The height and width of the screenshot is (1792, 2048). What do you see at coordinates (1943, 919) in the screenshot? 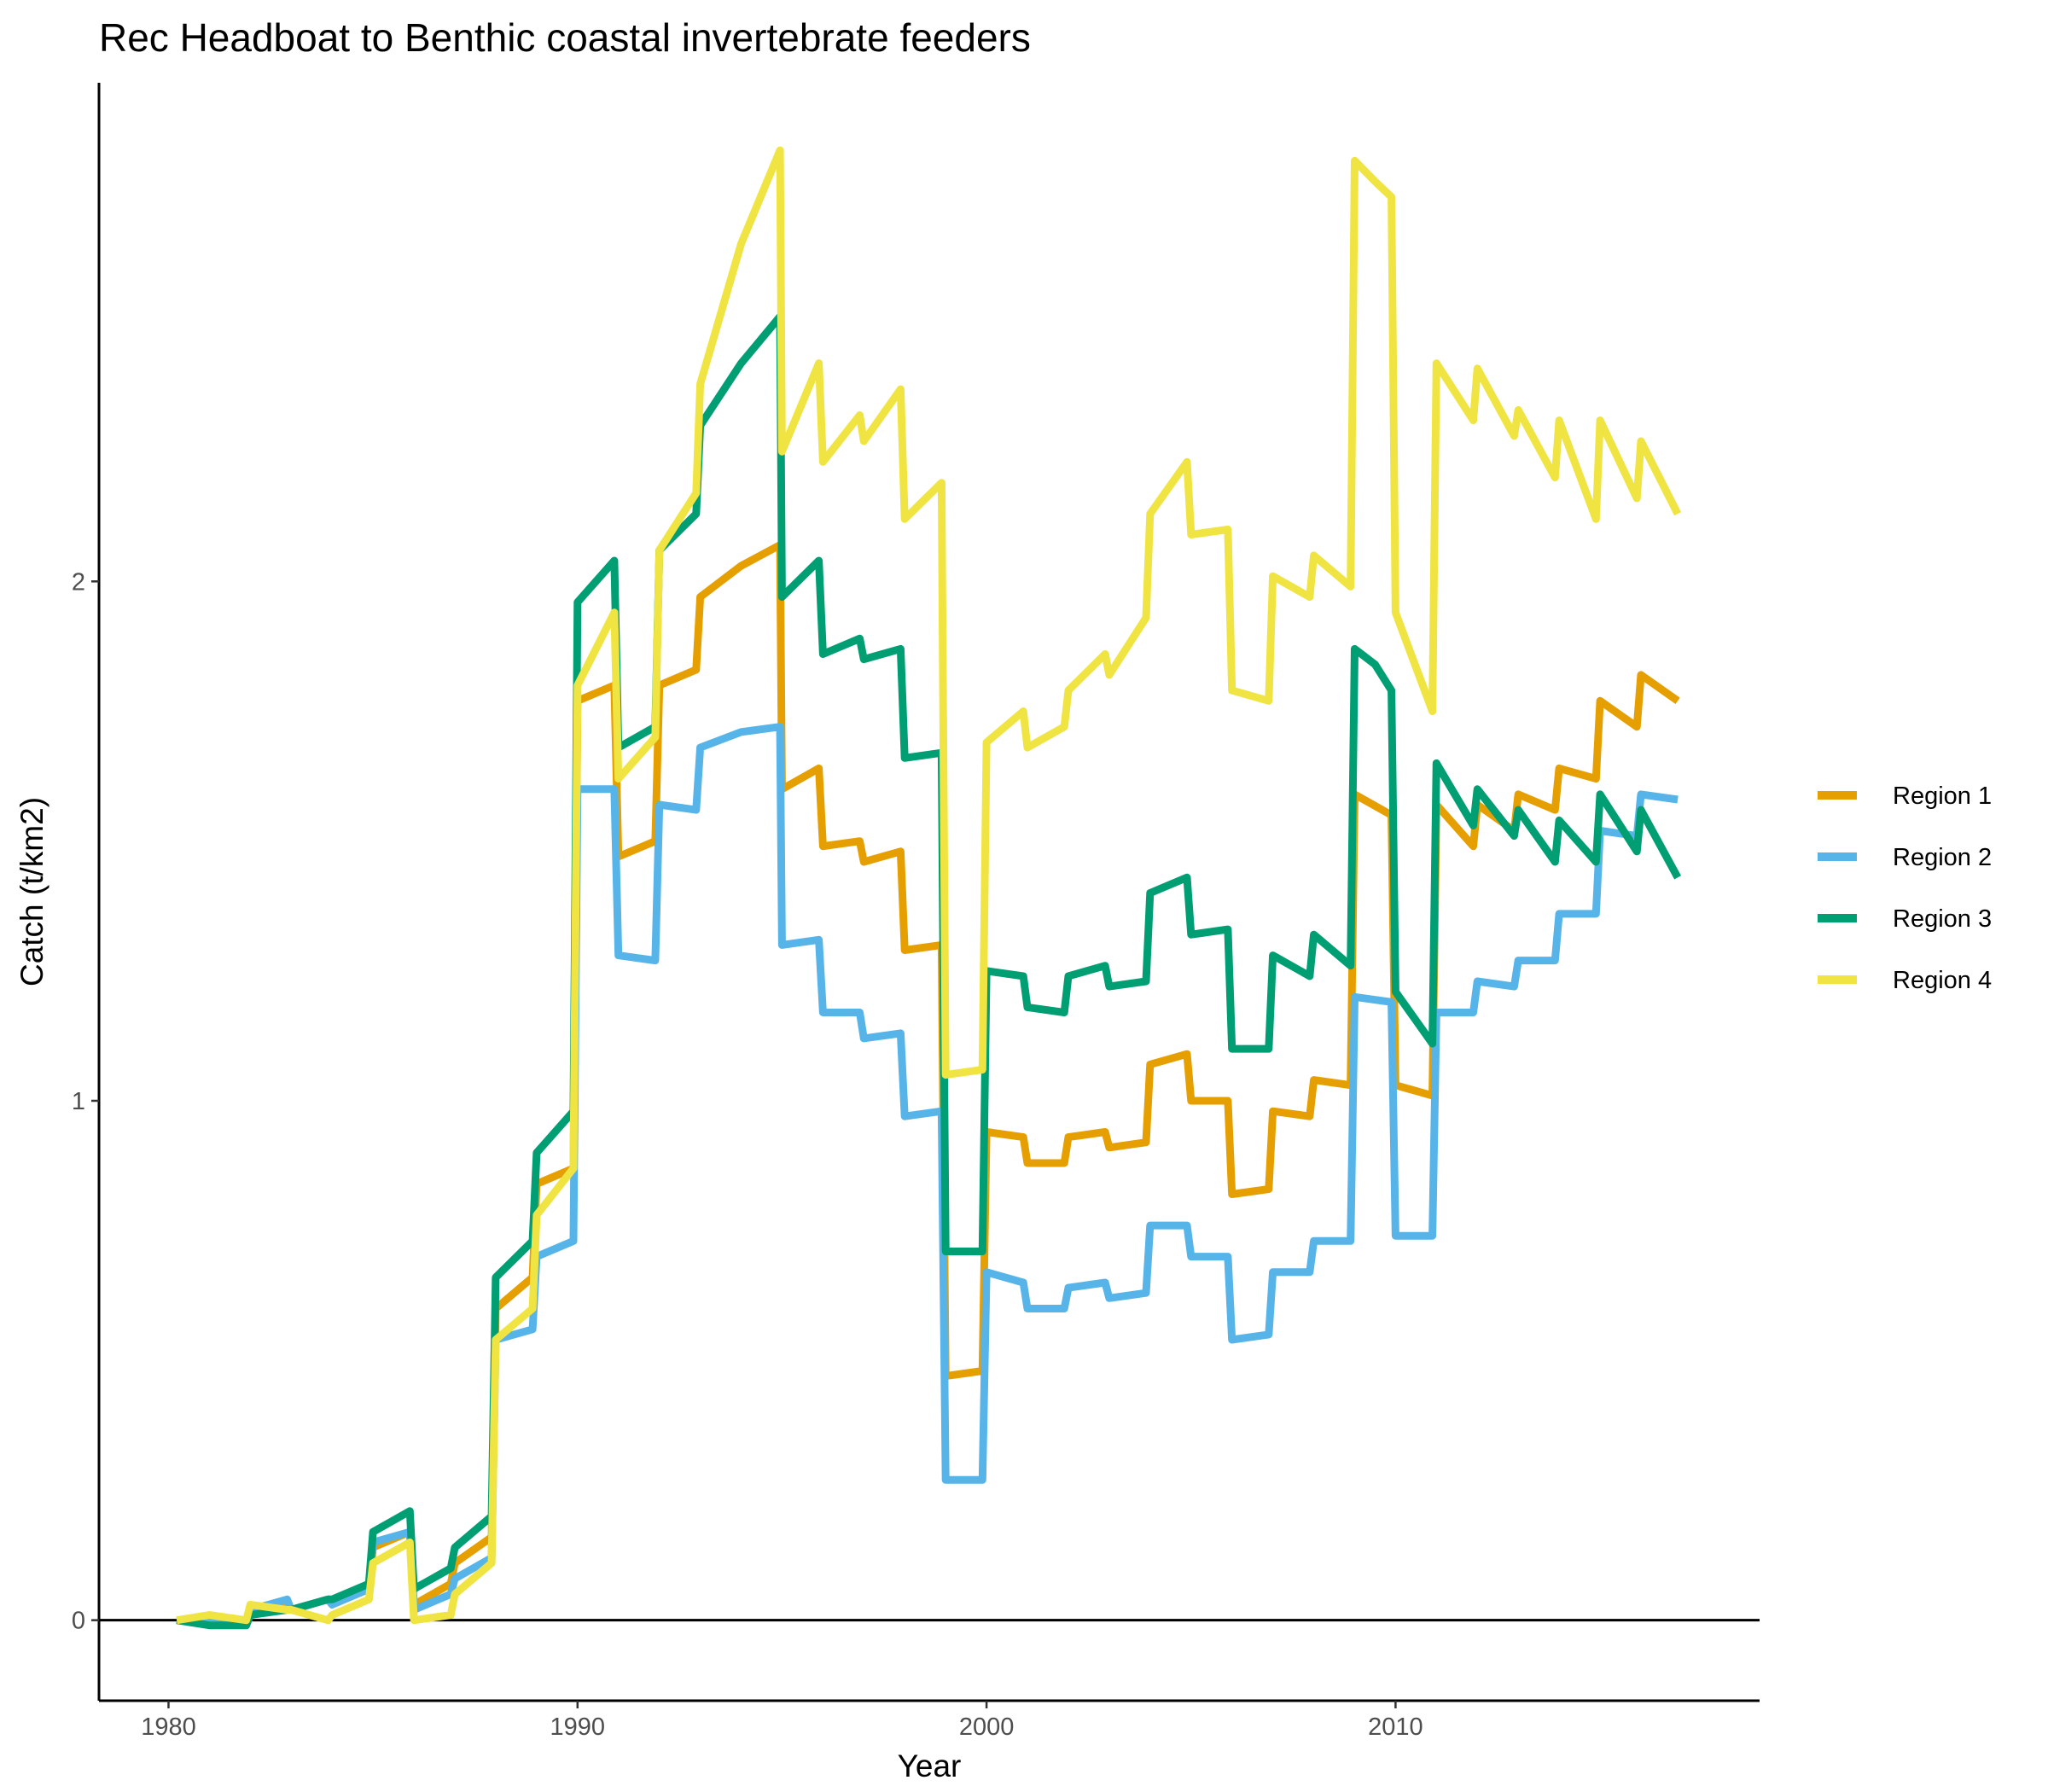
I see `legend-label-region-3: Region 3` at bounding box center [1943, 919].